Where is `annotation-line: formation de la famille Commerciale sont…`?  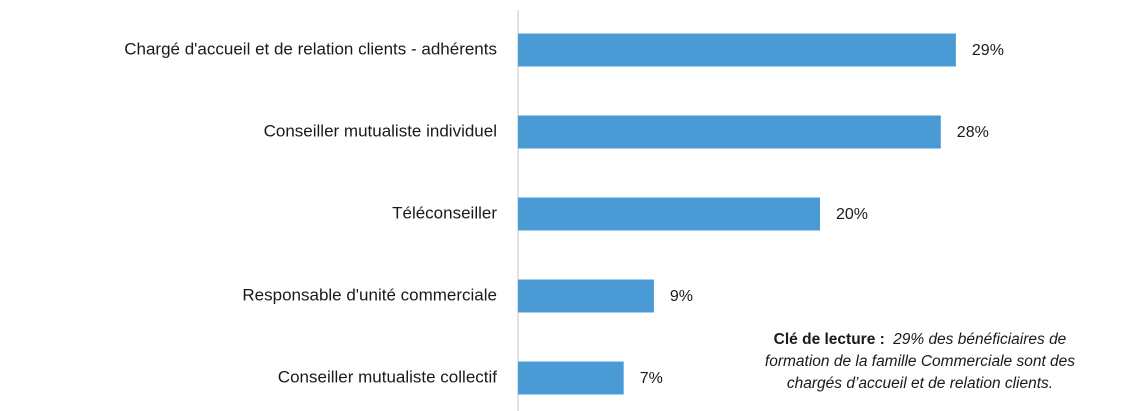 annotation-line: formation de la famille Commerciale sont… is located at coordinates (920, 361).